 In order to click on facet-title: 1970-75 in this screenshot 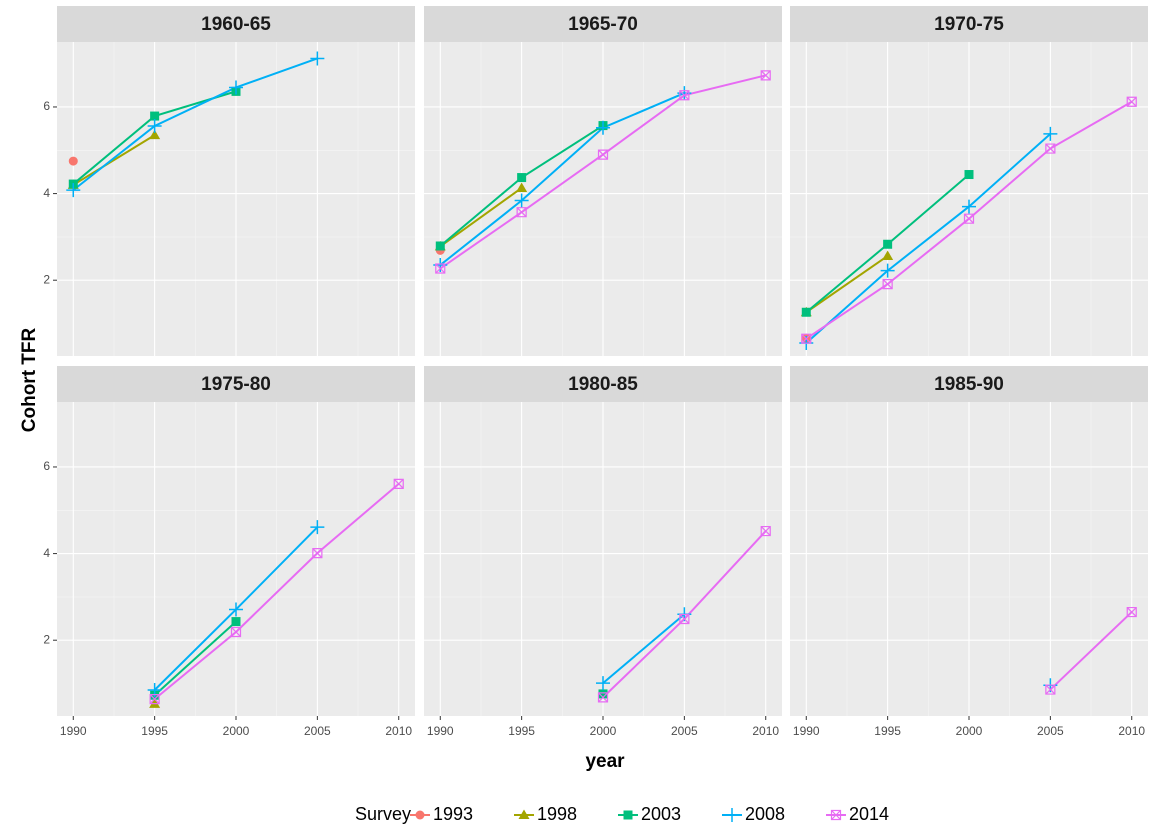, I will do `click(969, 24)`.